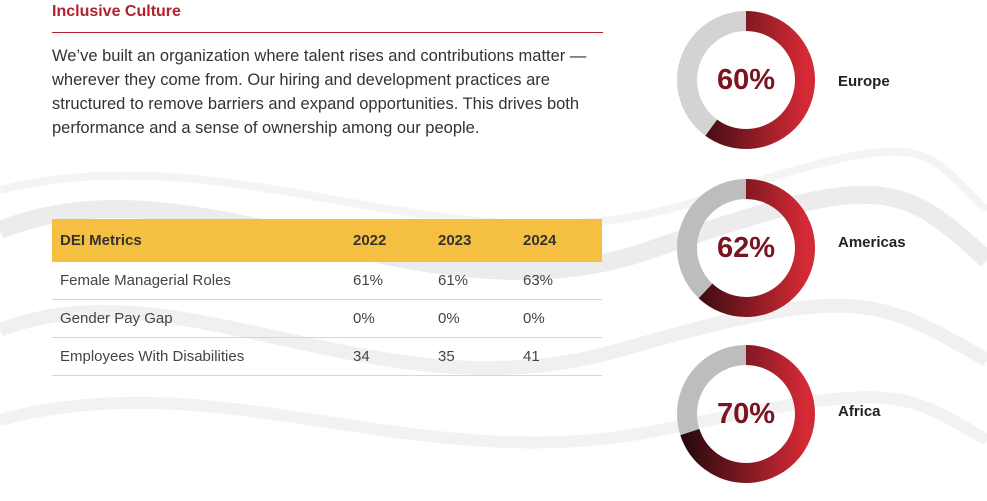  I want to click on donut-africa: 70%, so click(746, 414).